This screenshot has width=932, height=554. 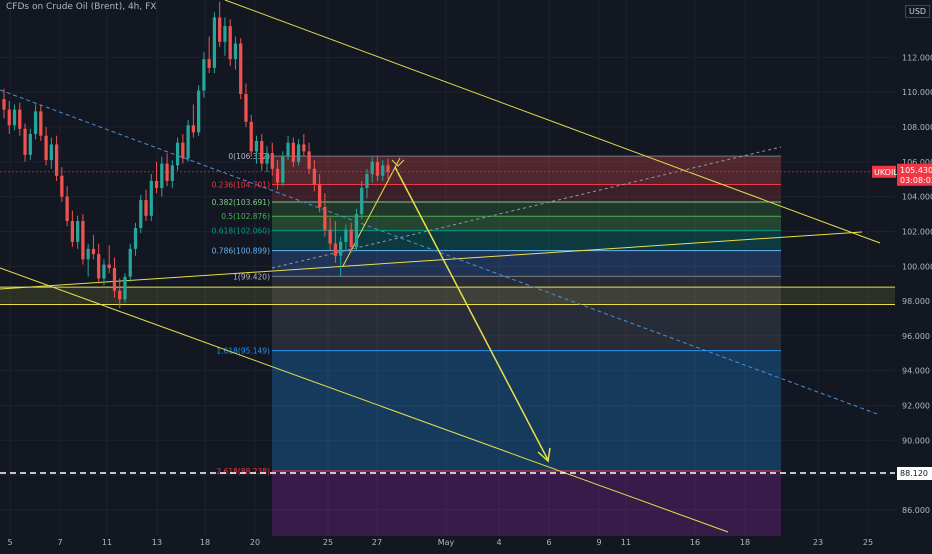 What do you see at coordinates (917, 92) in the screenshot?
I see `y-tick-label: 110.000` at bounding box center [917, 92].